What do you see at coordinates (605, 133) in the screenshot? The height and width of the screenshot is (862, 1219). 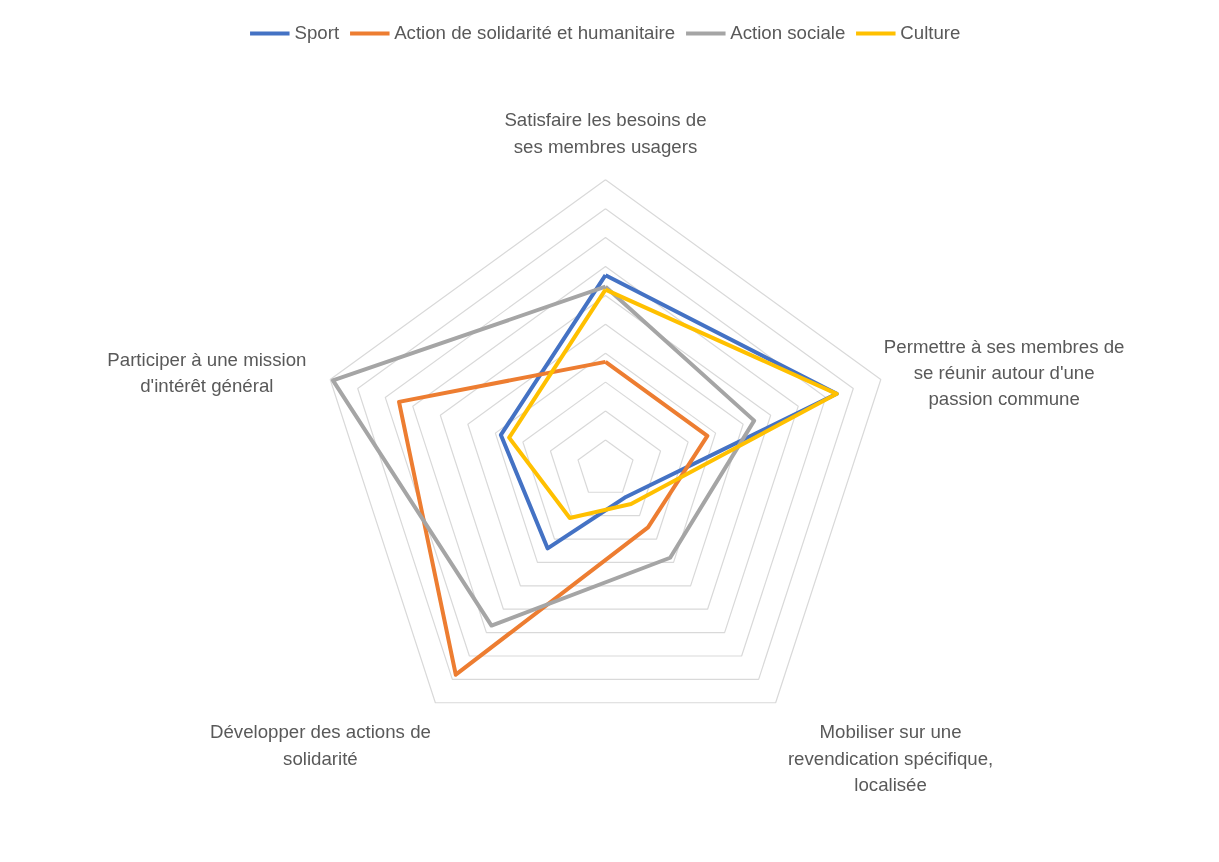 I see `spoke-label: Satisfaire les besoins de ses membres usagers` at bounding box center [605, 133].